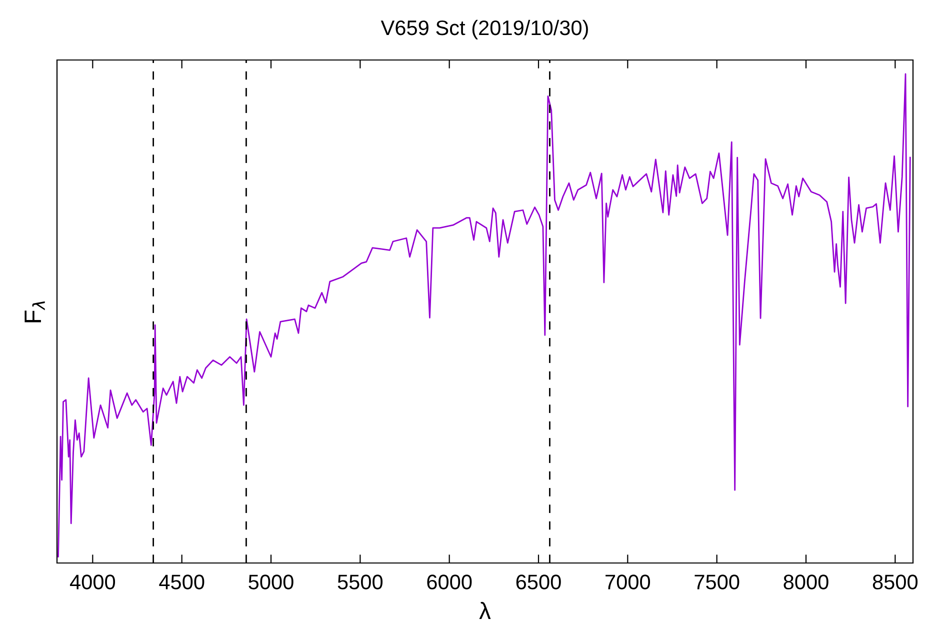 This screenshot has height=640, width=935. Describe the element at coordinates (34, 311) in the screenshot. I see `y-axis-title: F$_{λ}$` at that location.